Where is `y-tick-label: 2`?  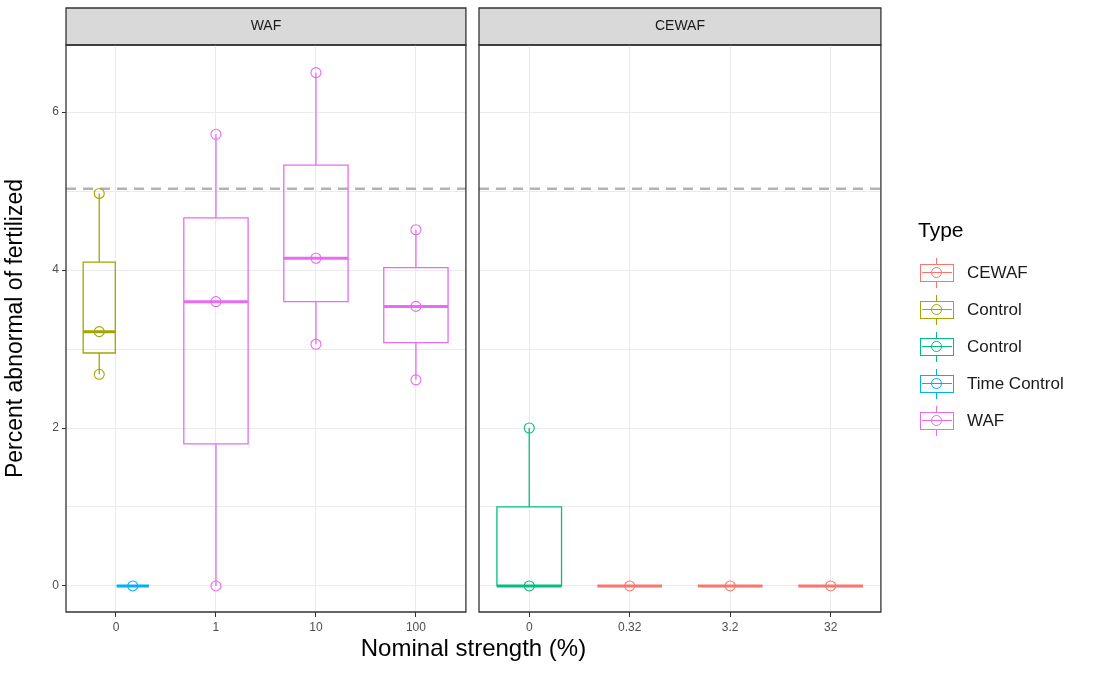 y-tick-label: 2 is located at coordinates (56, 427).